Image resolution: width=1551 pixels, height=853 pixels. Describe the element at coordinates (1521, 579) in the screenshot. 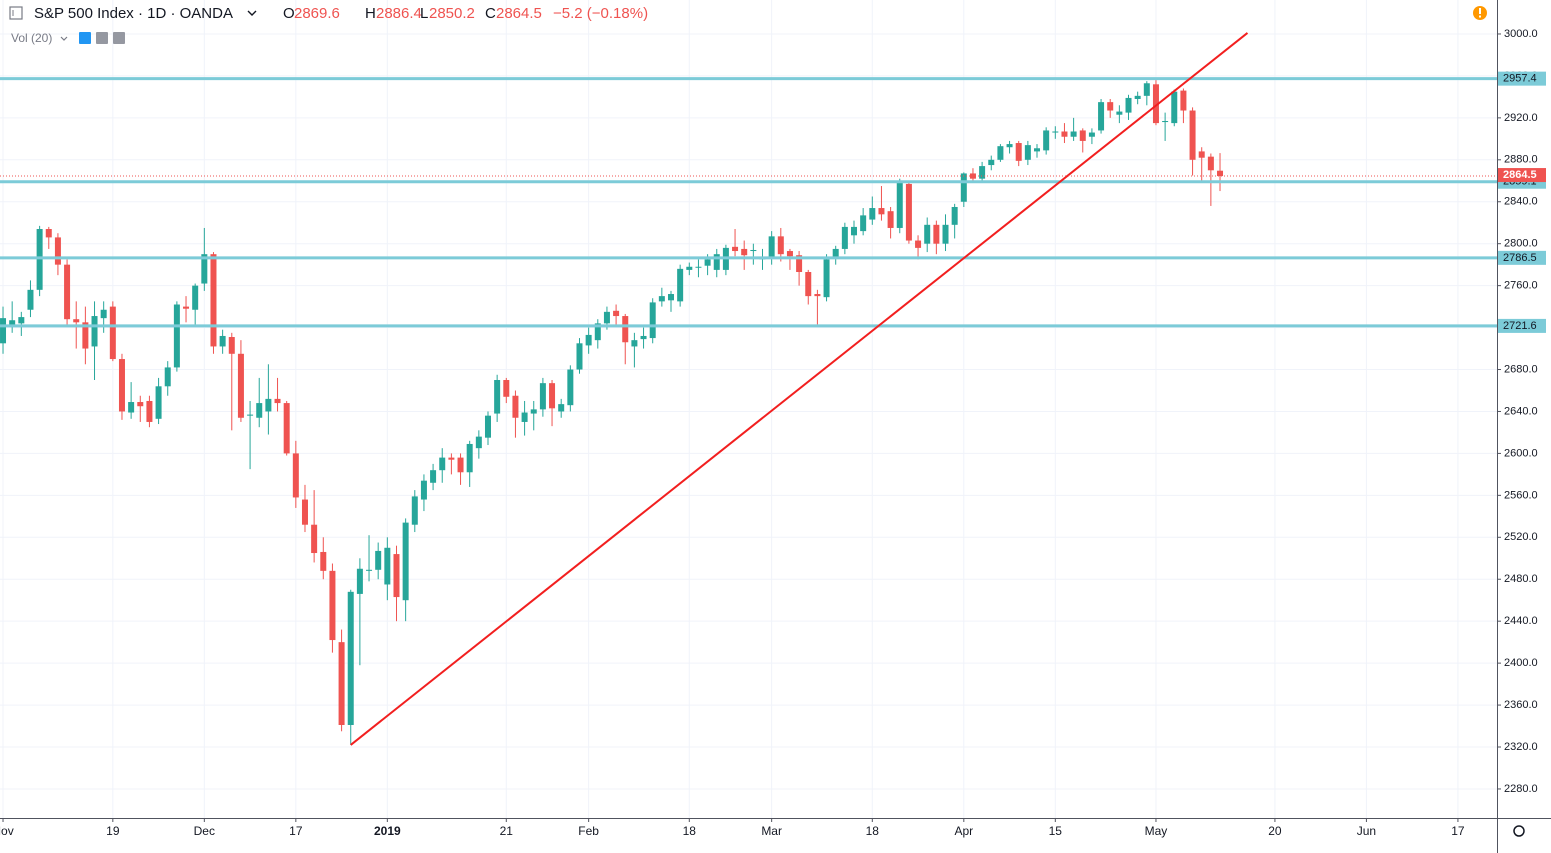

I see `y-tick-label: 2480.0` at that location.